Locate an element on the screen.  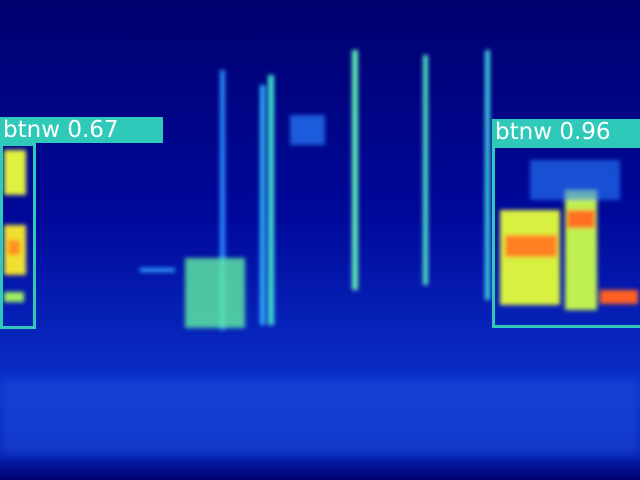
detection-label: btnw 0.67 is located at coordinates (81, 130).